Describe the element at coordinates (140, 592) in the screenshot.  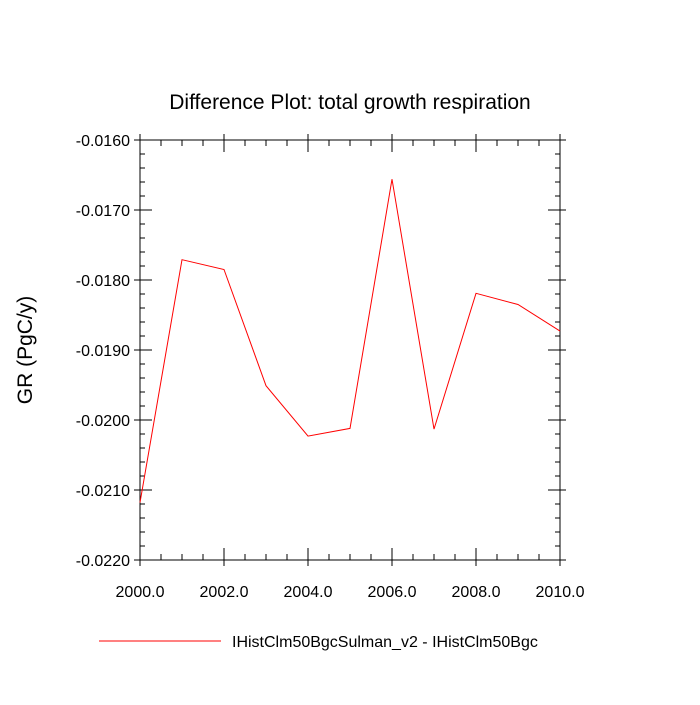
I see `x-tick-label: 2000.0` at that location.